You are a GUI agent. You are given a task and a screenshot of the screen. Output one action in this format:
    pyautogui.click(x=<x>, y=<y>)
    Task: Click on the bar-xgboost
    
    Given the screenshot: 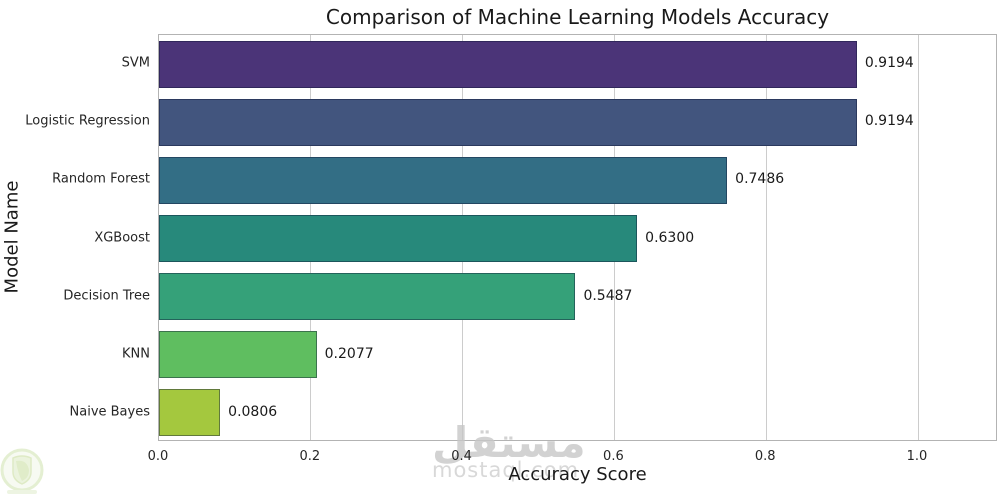 What is the action you would take?
    pyautogui.click(x=398, y=238)
    